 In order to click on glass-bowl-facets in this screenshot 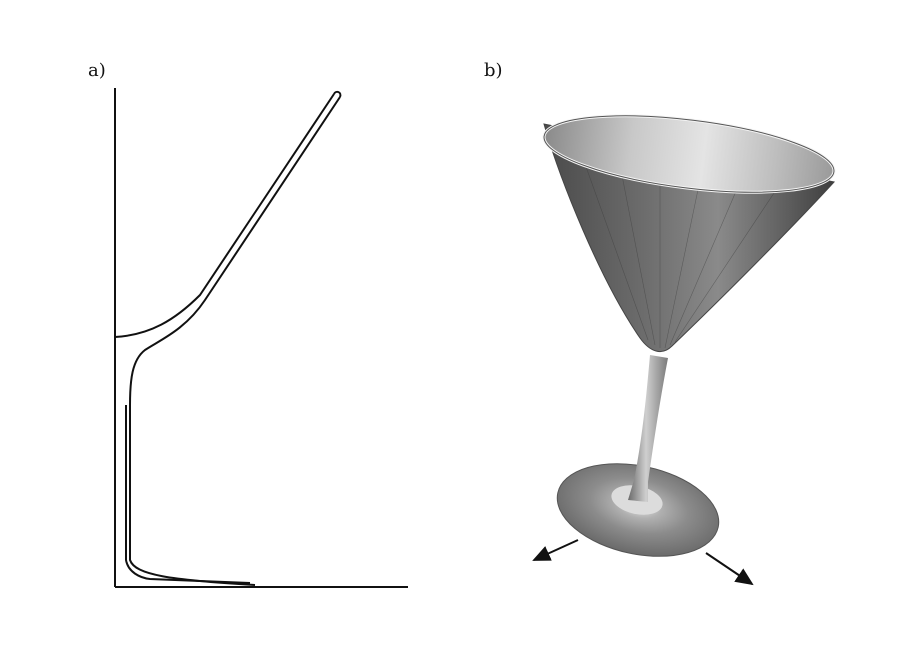, I will do `click(680, 249)`.